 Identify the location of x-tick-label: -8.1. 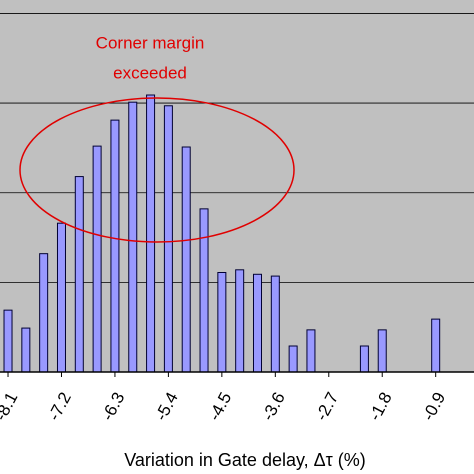
(11, 406).